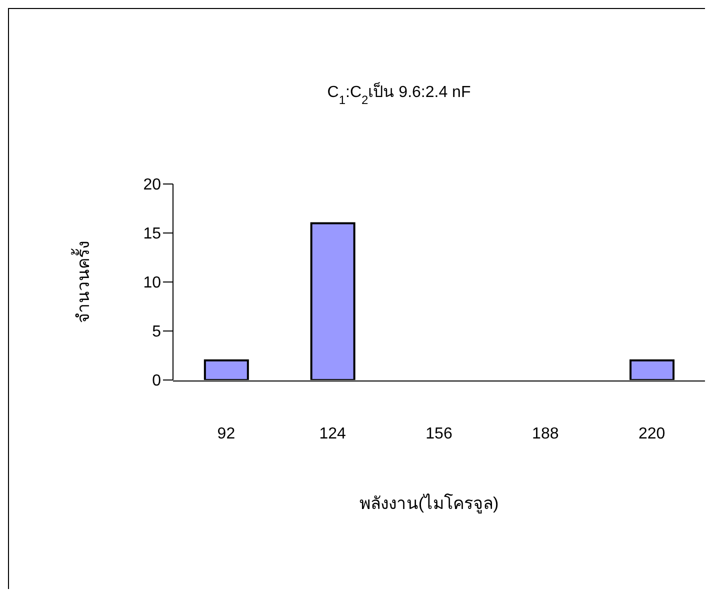 The image size is (714, 592). Describe the element at coordinates (439, 433) in the screenshot. I see `x-tick-label: 156` at that location.